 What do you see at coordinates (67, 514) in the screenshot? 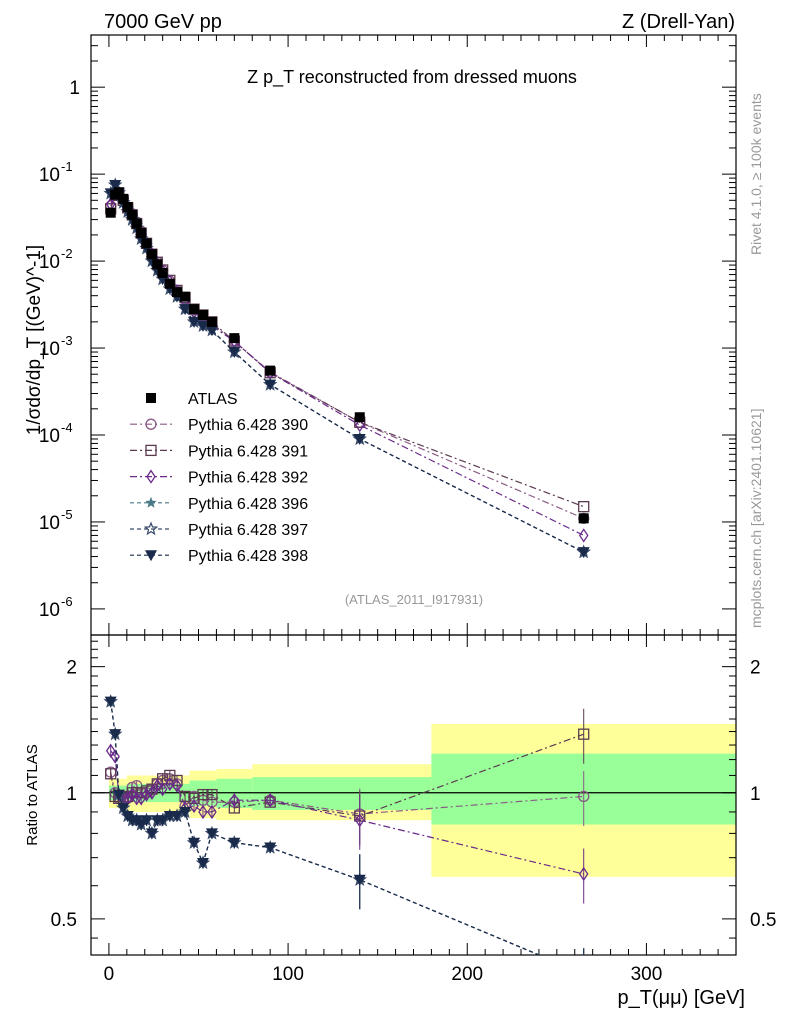
I see `y-tick-label-exponent: -5` at bounding box center [67, 514].